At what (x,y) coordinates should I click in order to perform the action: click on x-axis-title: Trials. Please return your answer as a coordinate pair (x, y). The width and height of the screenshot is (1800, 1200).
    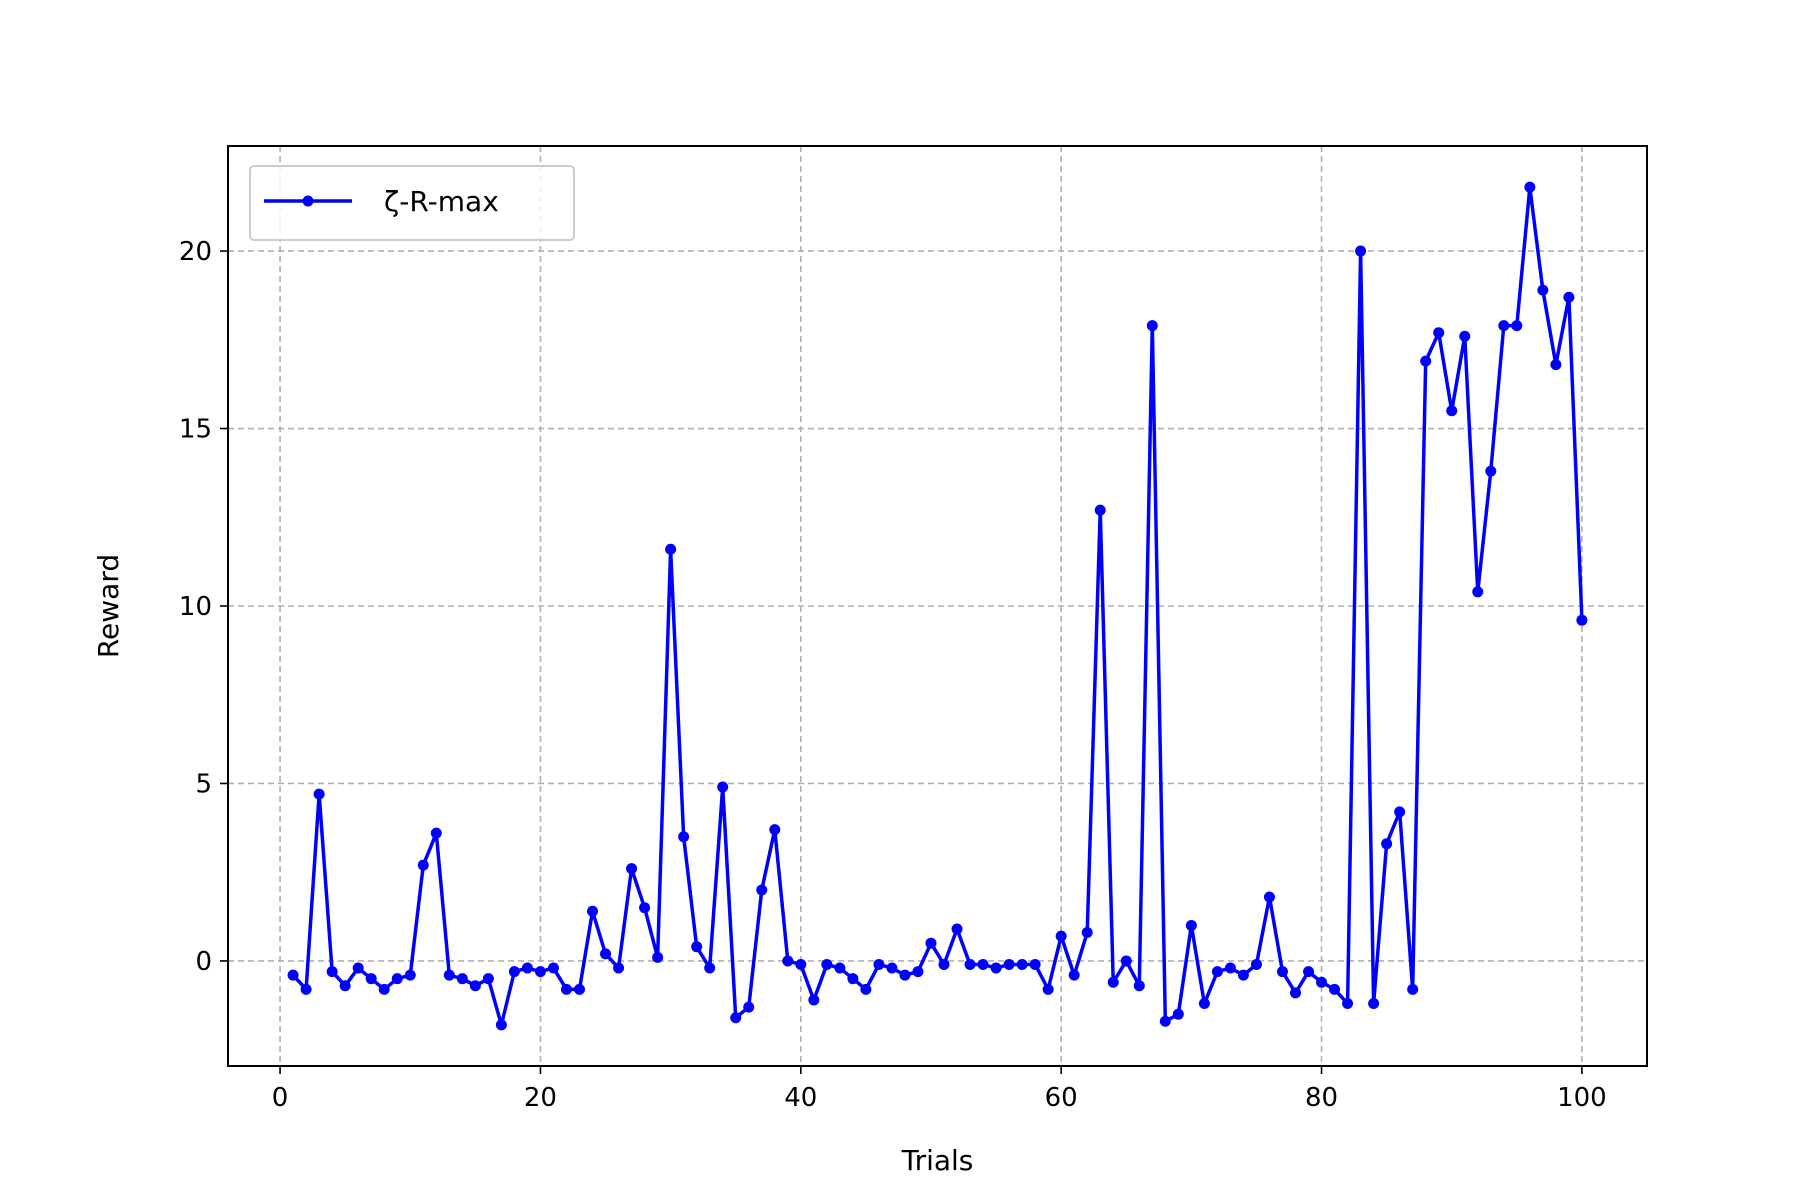
    Looking at the image, I should click on (937, 1160).